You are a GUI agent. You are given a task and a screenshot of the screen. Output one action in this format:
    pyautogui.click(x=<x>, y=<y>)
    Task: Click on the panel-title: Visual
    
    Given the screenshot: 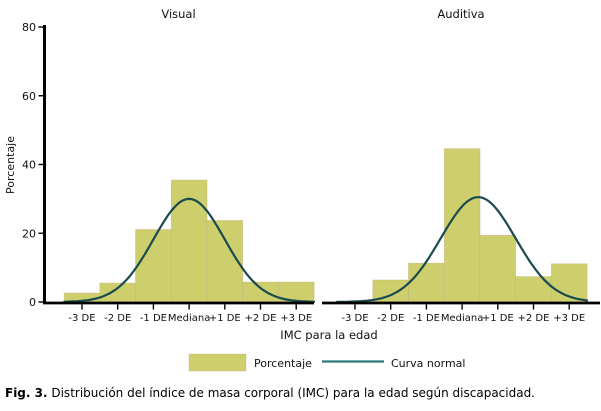 What is the action you would take?
    pyautogui.click(x=178, y=14)
    